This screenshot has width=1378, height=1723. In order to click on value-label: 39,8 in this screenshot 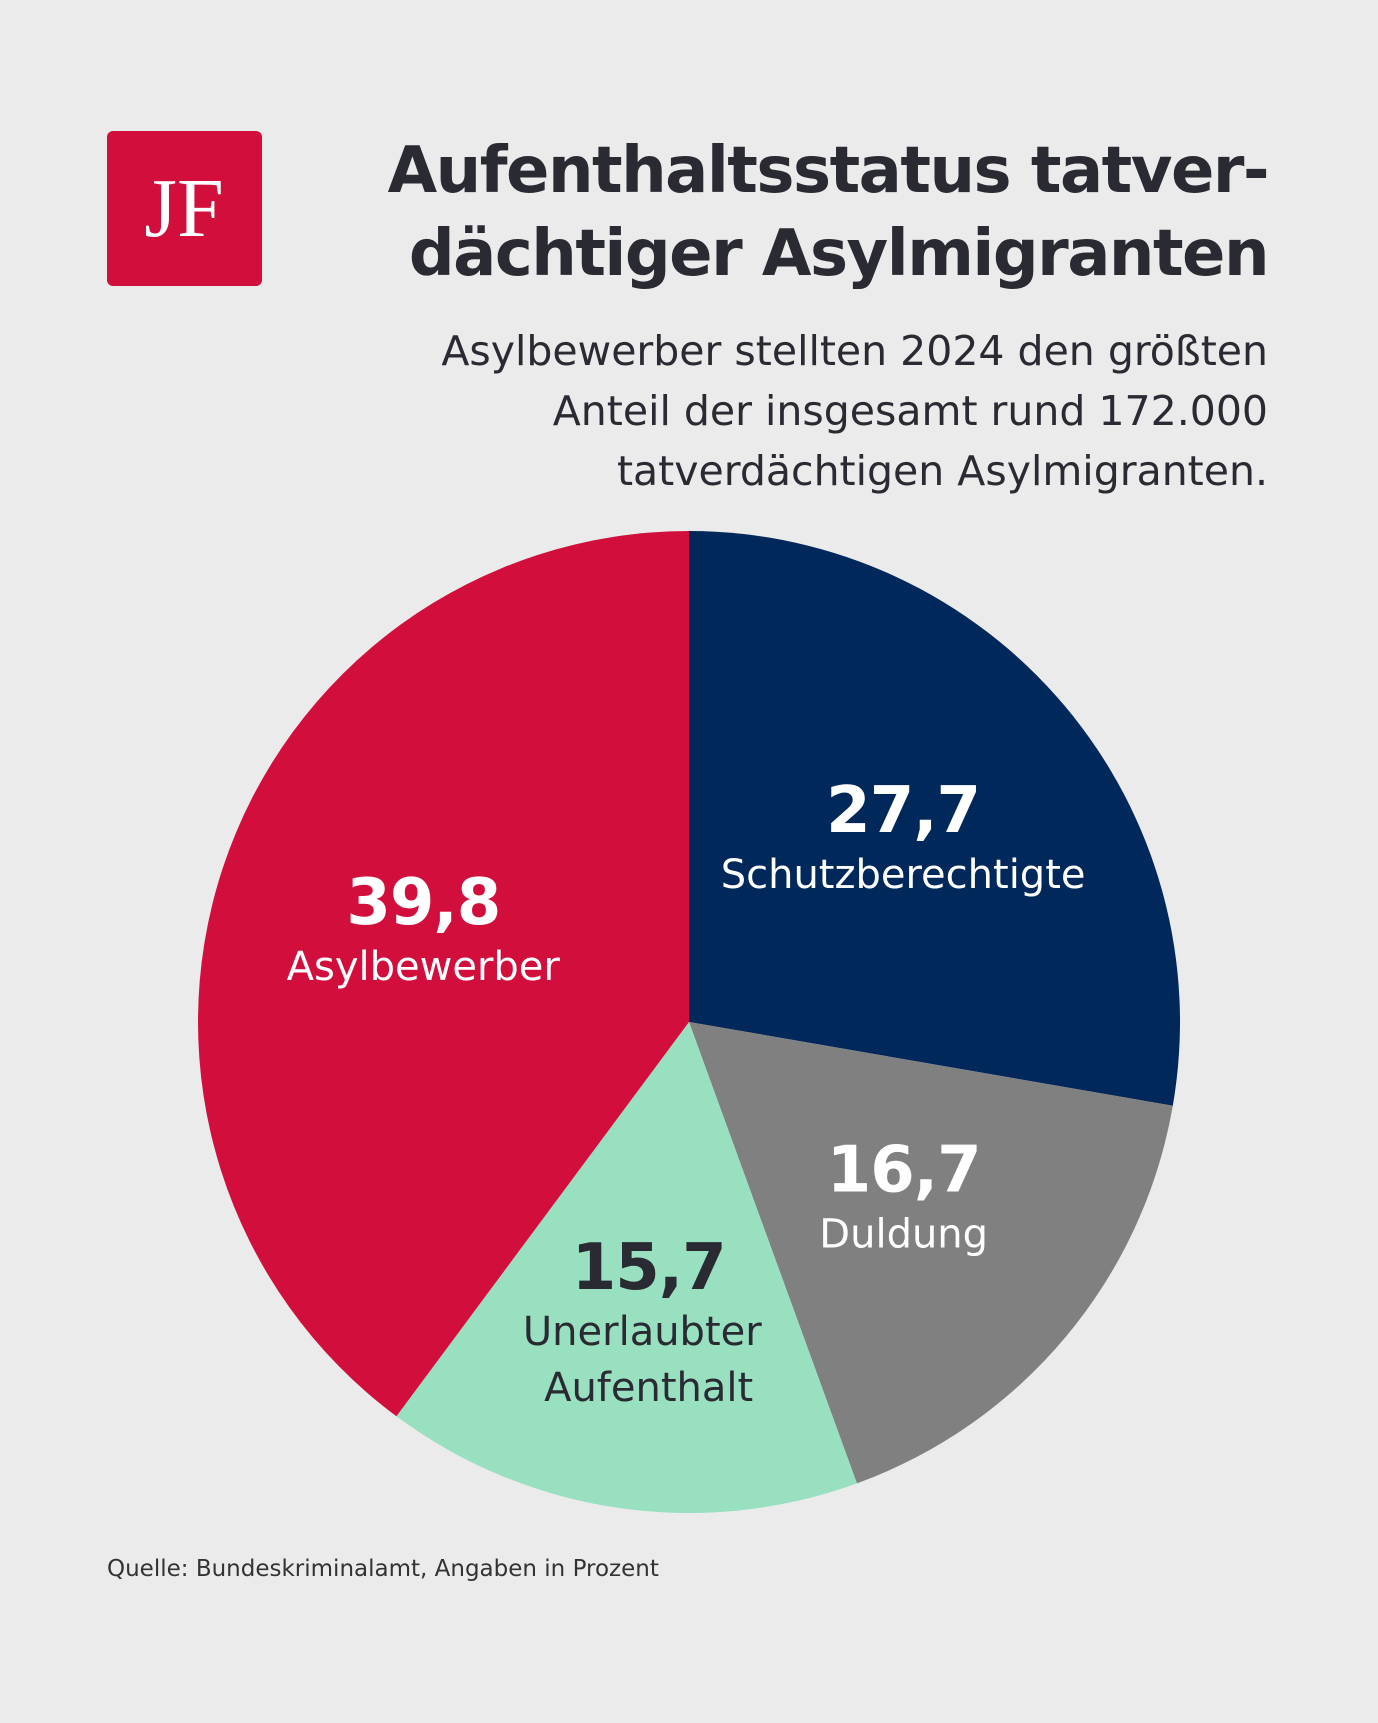, I will do `click(423, 903)`.